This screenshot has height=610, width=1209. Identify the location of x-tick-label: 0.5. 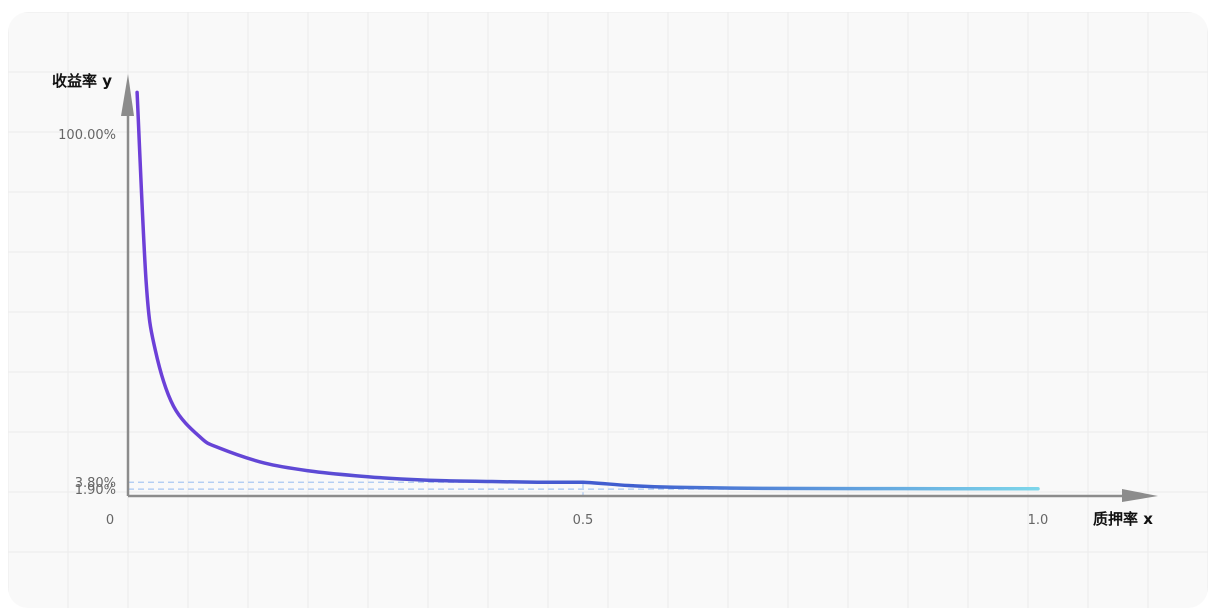
(583, 520).